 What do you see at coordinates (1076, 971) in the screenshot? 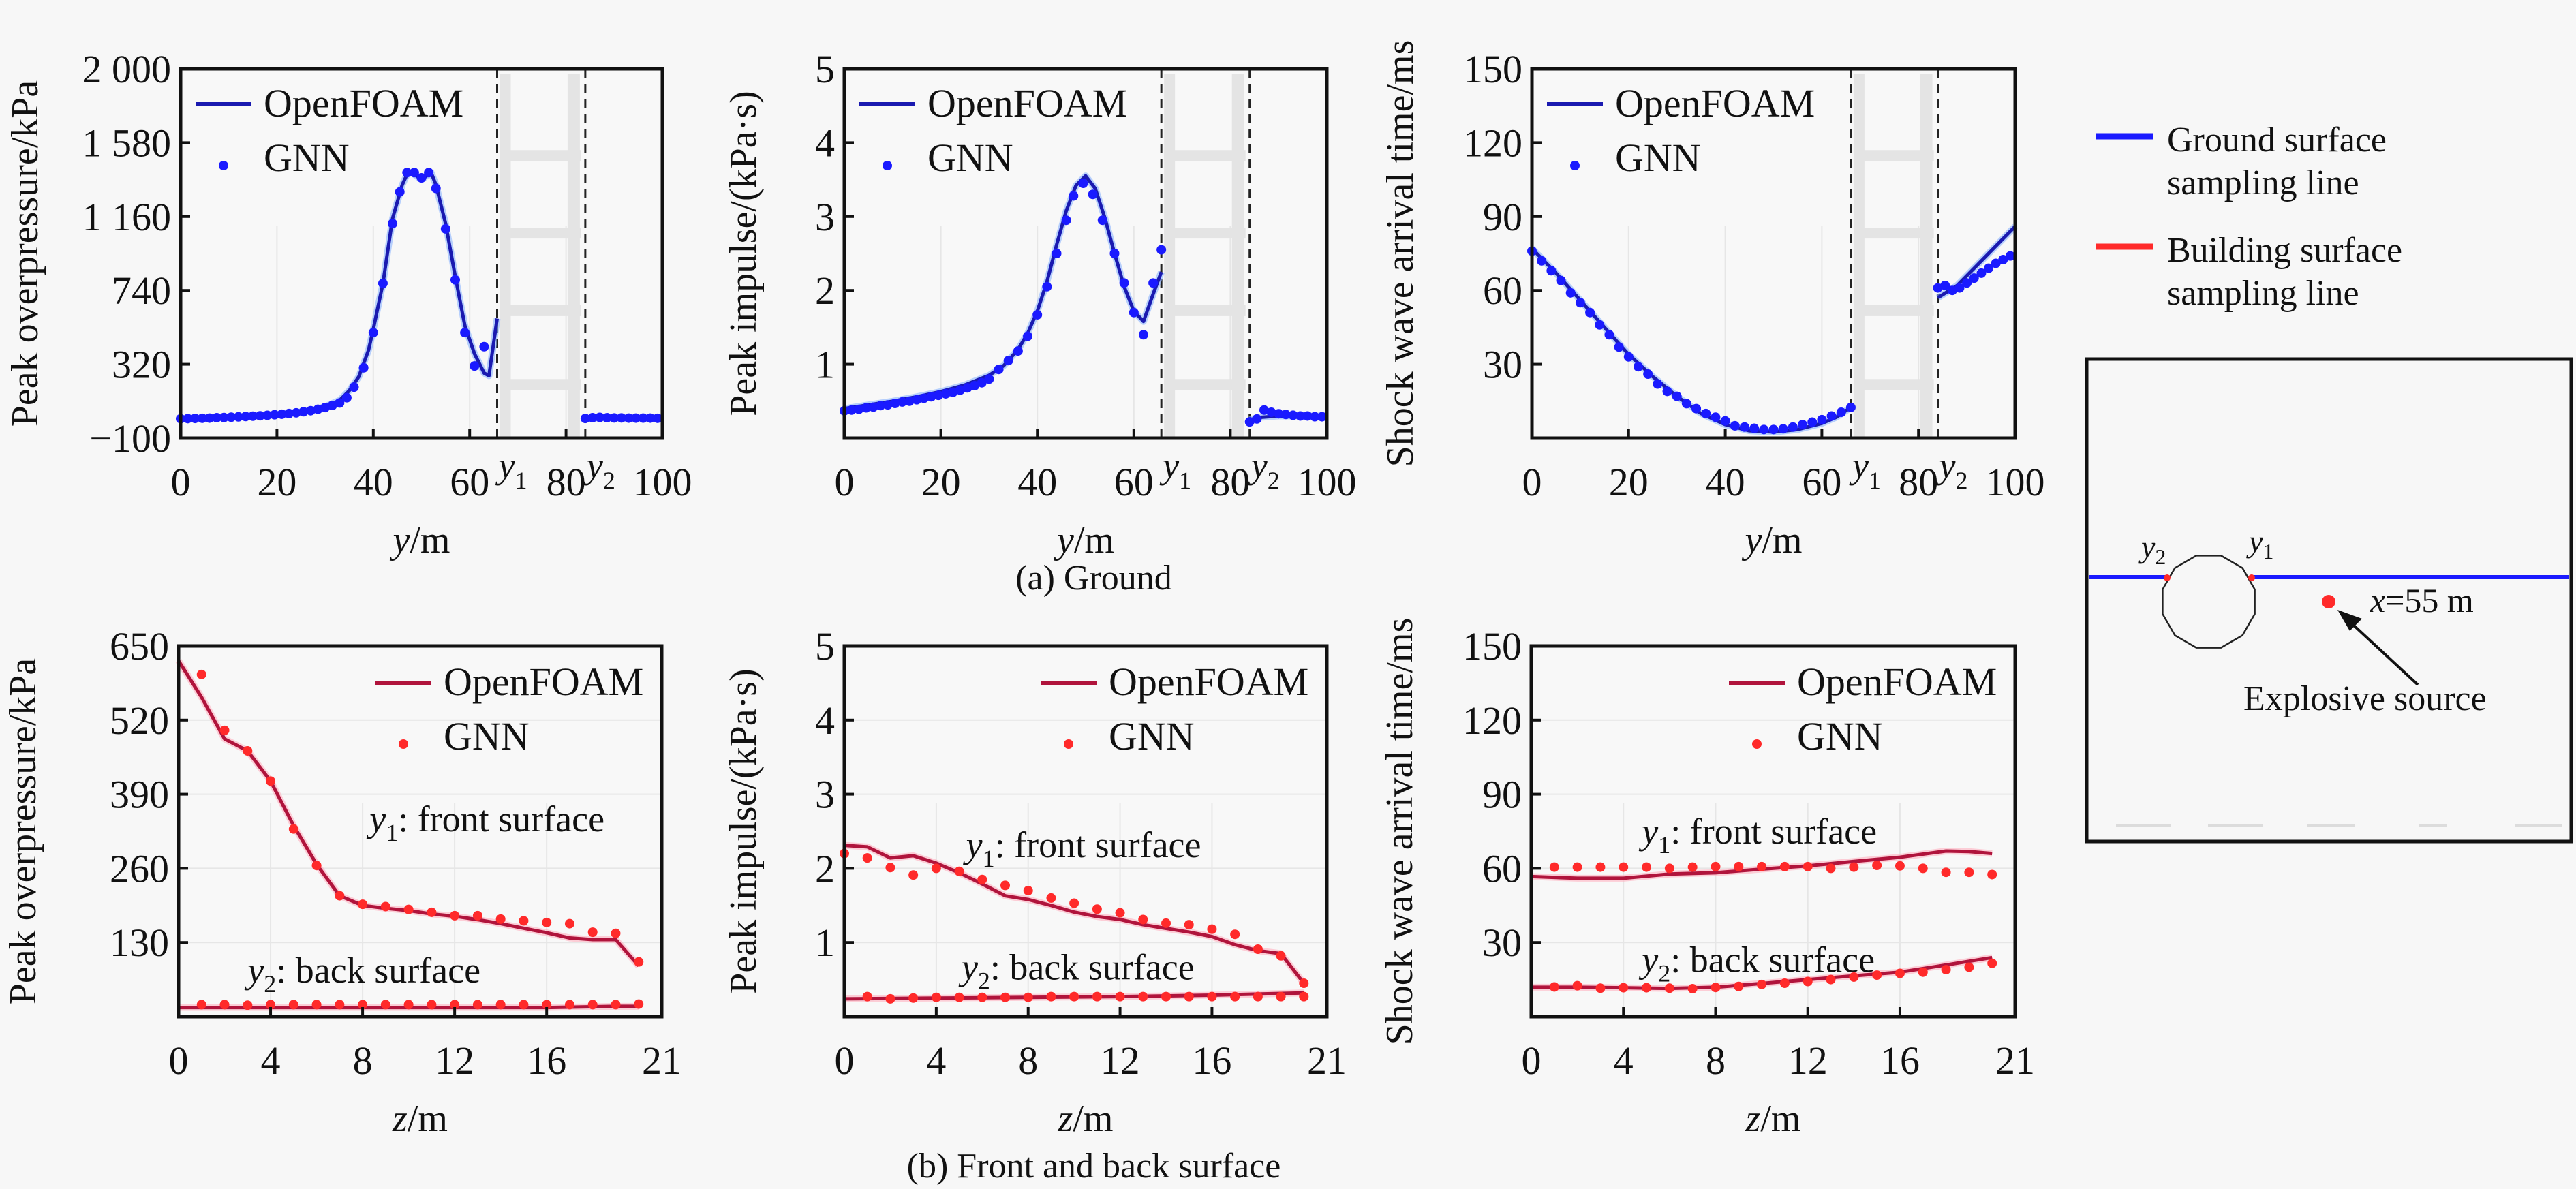
I see `annotation-back-surface: y2: back surface` at bounding box center [1076, 971].